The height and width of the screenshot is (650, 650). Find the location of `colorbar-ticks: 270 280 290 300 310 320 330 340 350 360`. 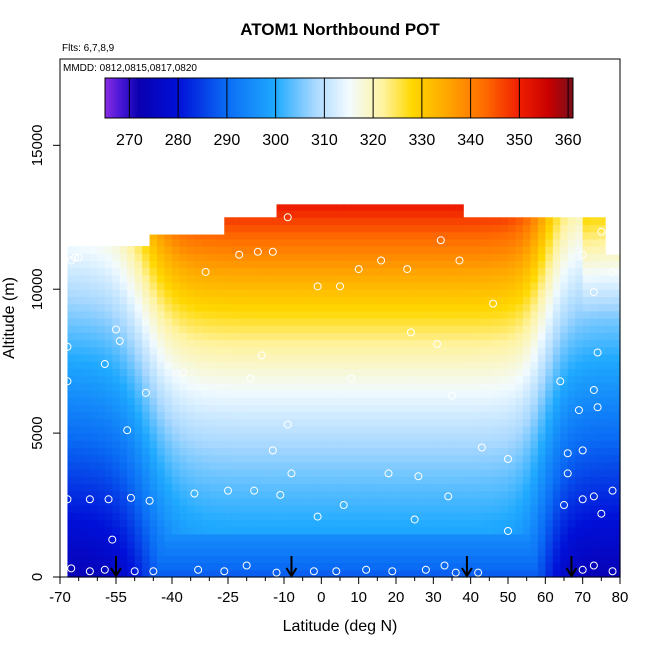

colorbar-ticks: 270 280 290 300 310 320 330 340 350 360 is located at coordinates (349, 113).